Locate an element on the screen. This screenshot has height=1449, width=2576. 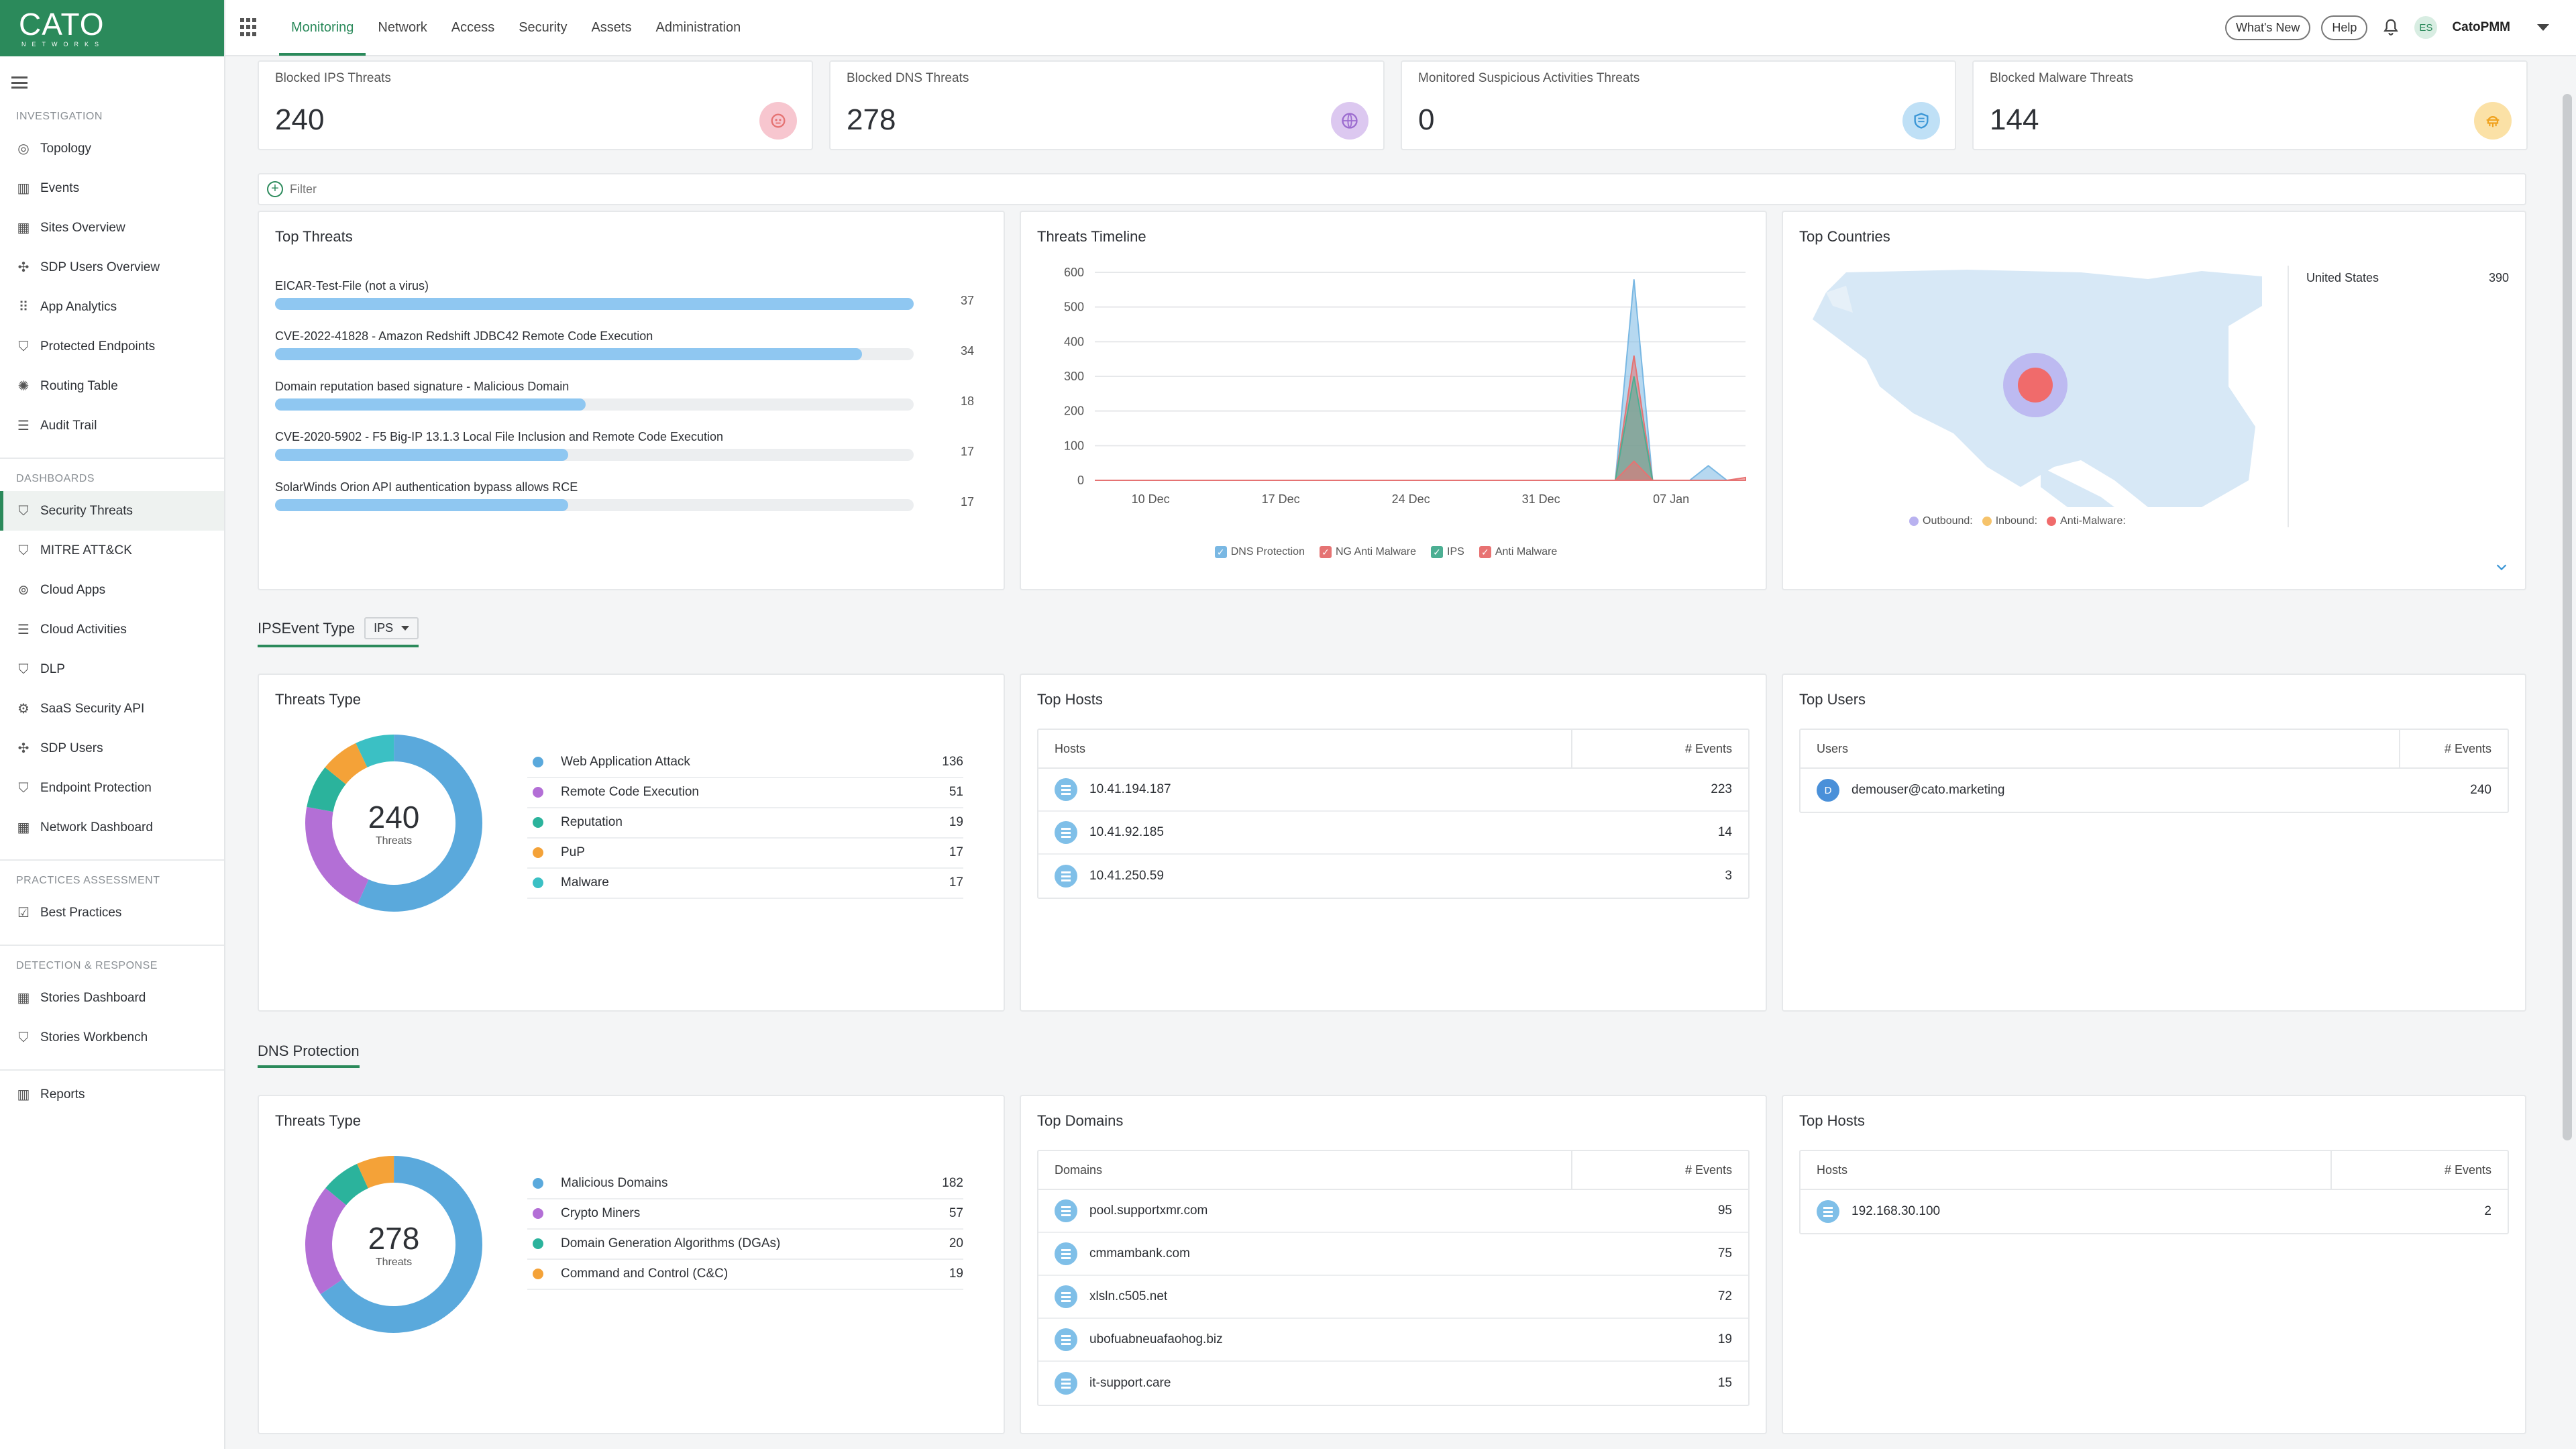
page-scrollbar is located at coordinates (2567, 752).